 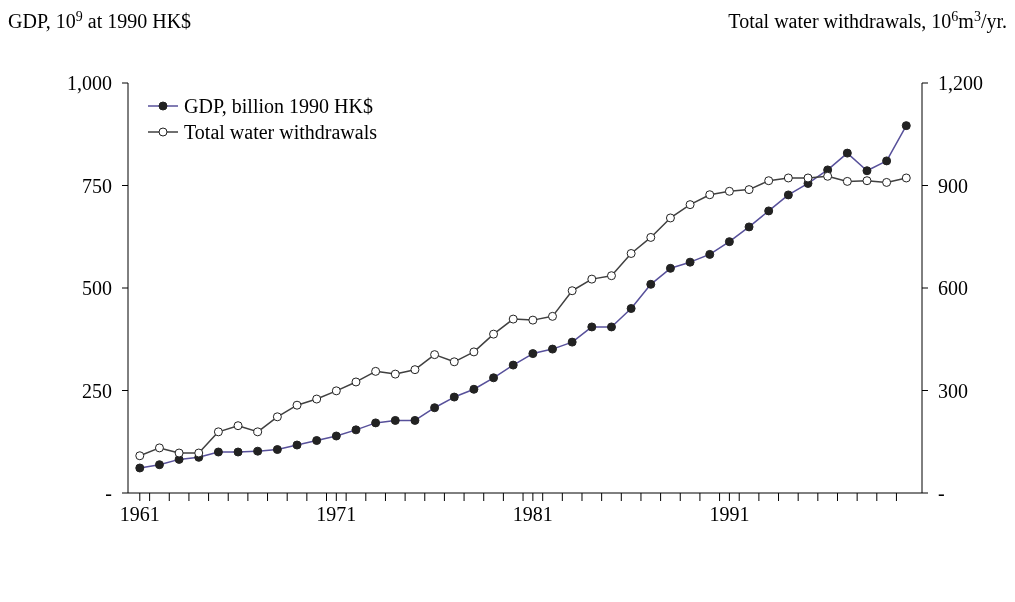 I want to click on legend-label: GDP, billion 1990 HK$, so click(x=278, y=106).